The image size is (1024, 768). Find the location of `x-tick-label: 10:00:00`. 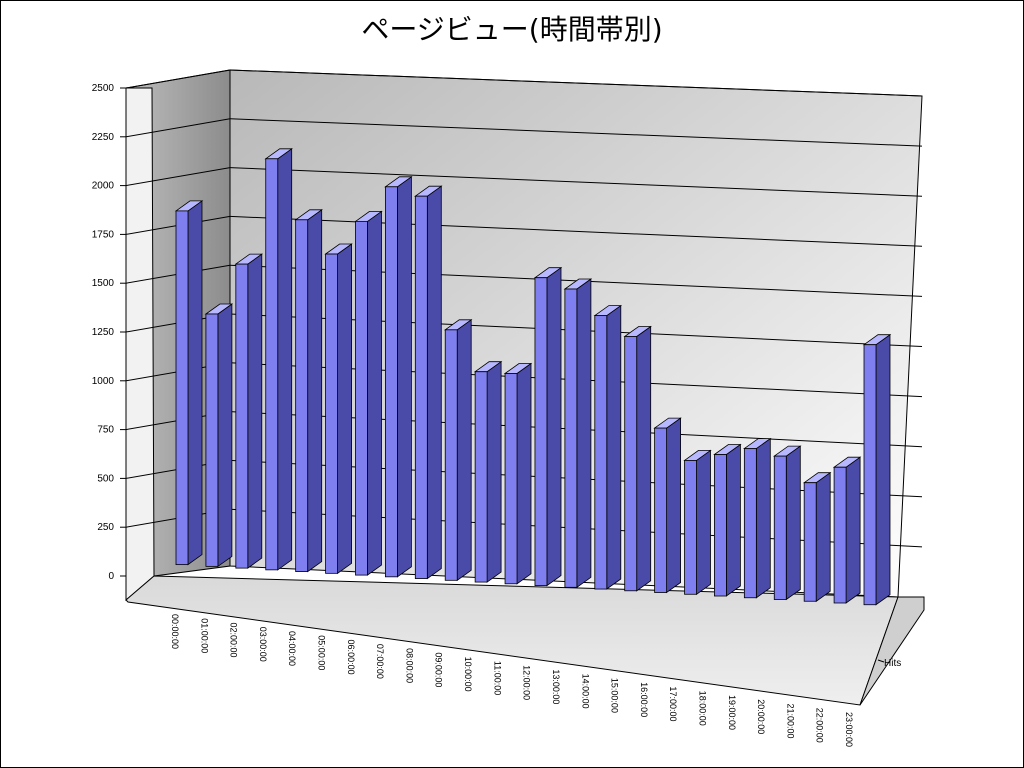

x-tick-label: 10:00:00 is located at coordinates (468, 674).